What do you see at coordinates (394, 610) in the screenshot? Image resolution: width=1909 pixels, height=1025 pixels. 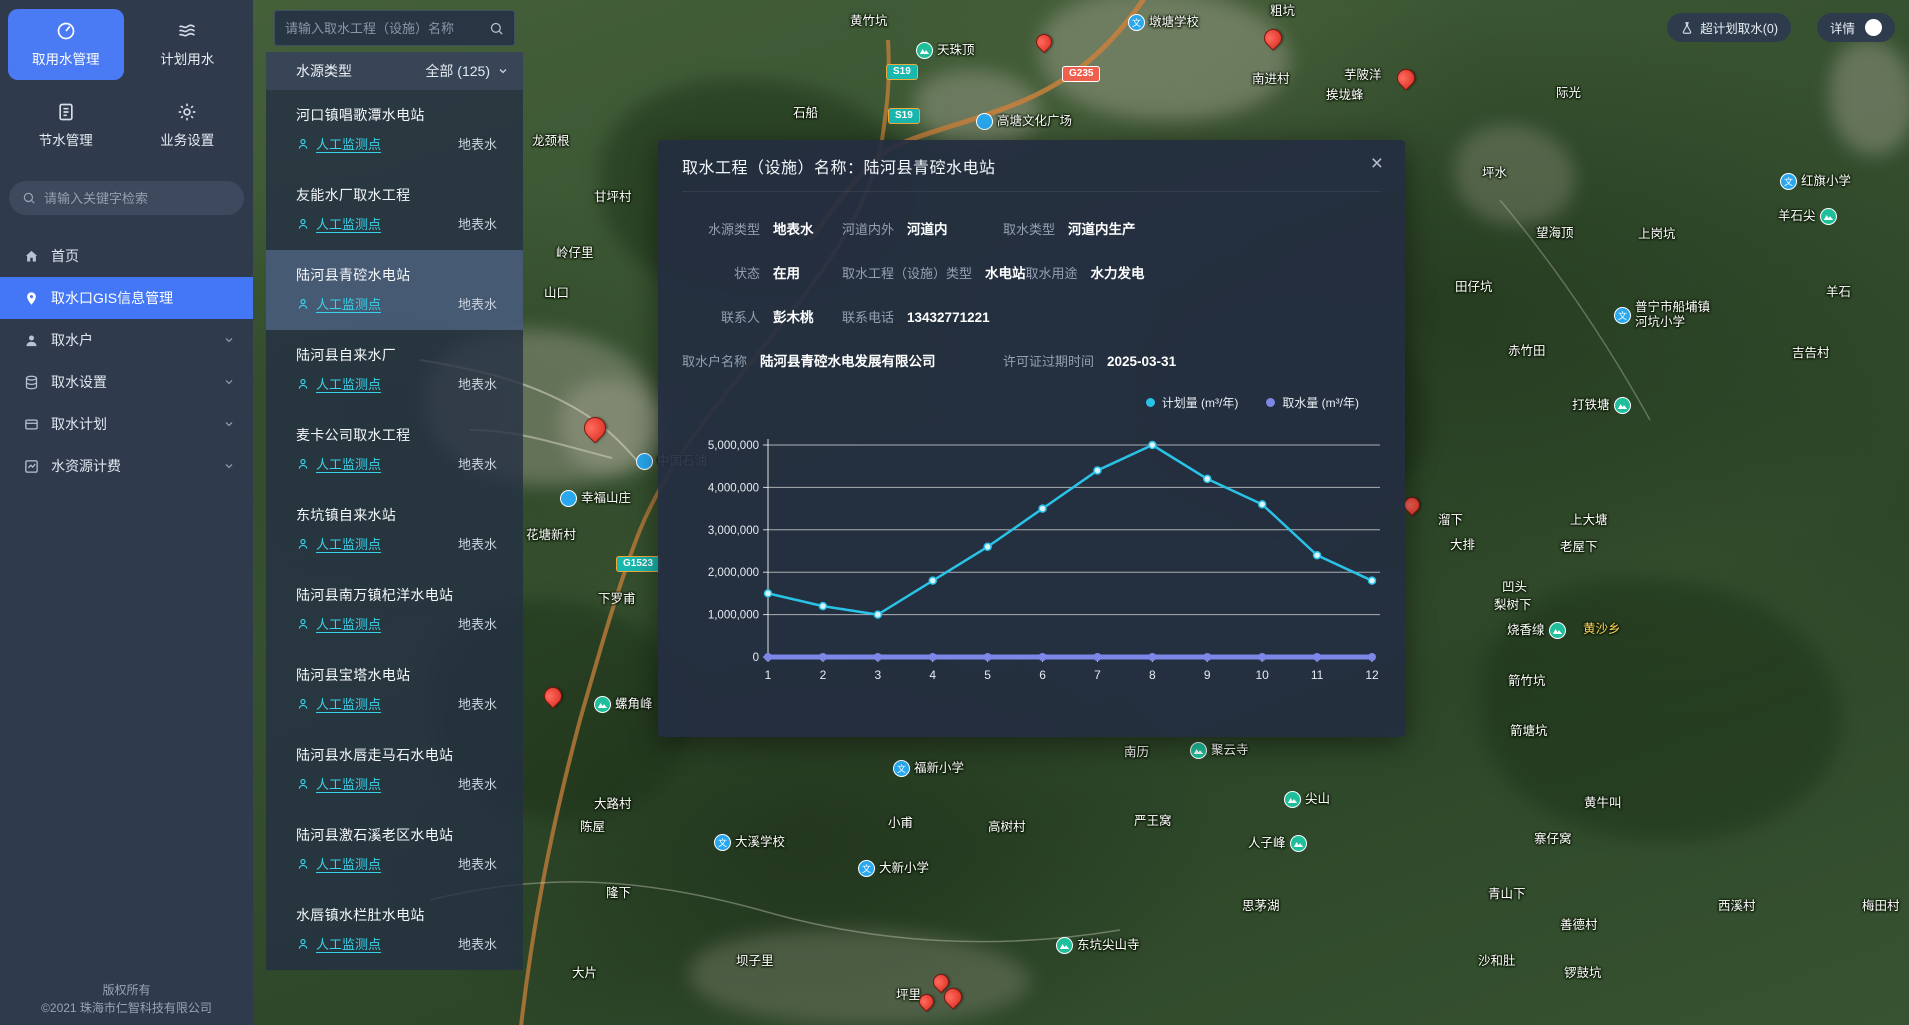 I see `station-list-item: 陆河县南万镇杞洋水电站 人工监测点 地表水` at bounding box center [394, 610].